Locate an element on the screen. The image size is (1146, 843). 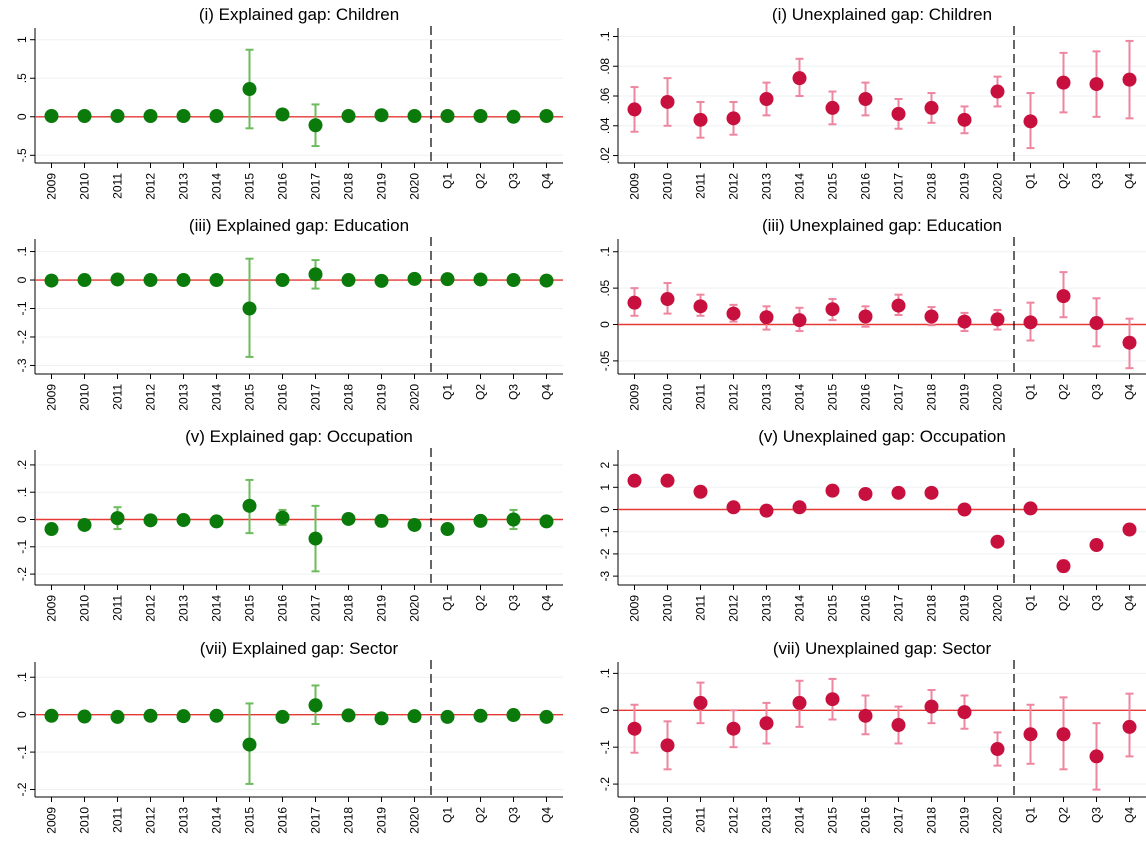
chart-title: (vii) Explained gap: Sector is located at coordinates (299, 648).